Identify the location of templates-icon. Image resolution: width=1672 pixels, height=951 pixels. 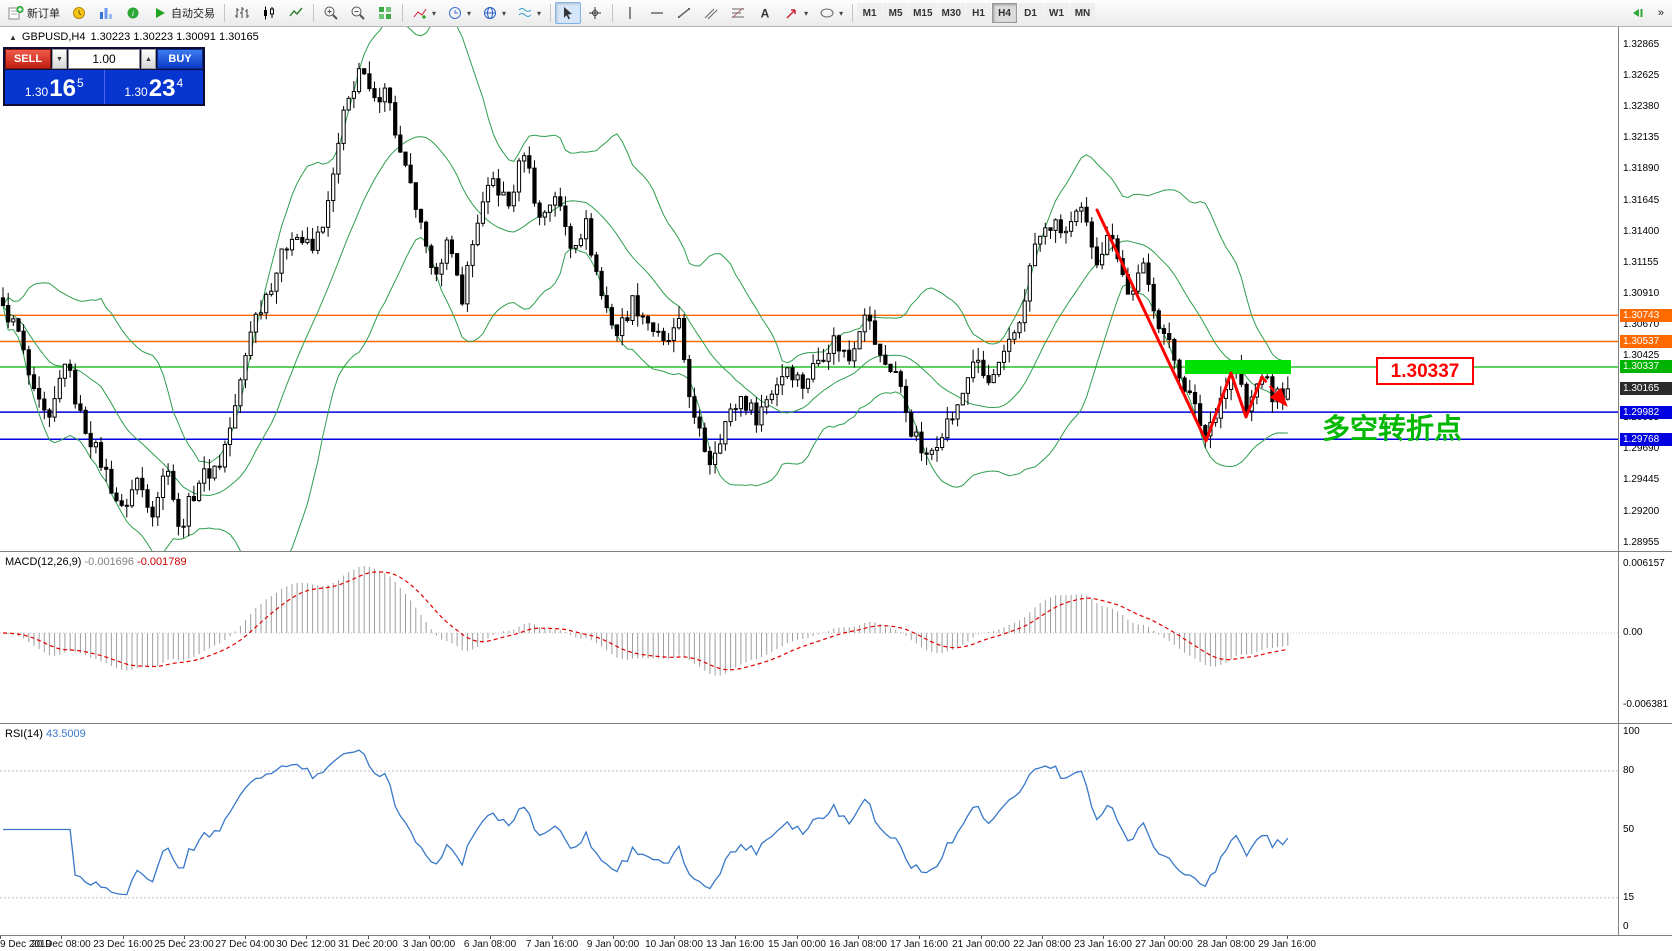
(525, 12).